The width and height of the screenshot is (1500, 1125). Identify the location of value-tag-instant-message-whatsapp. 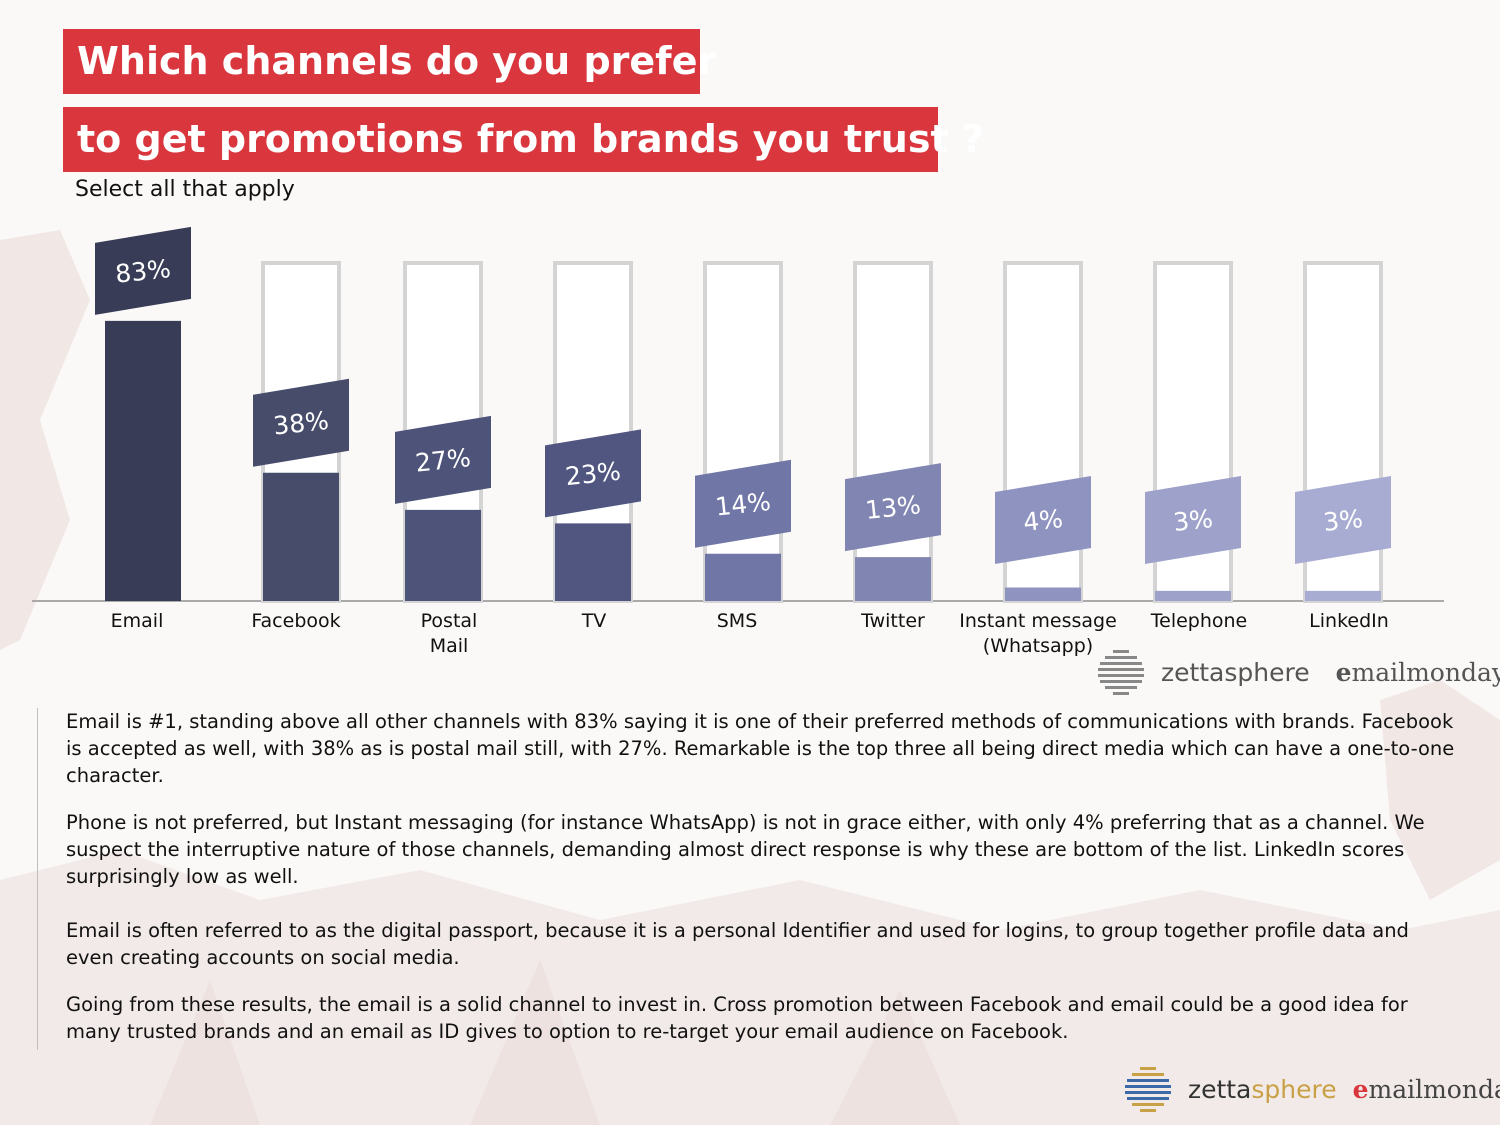
(1043, 520).